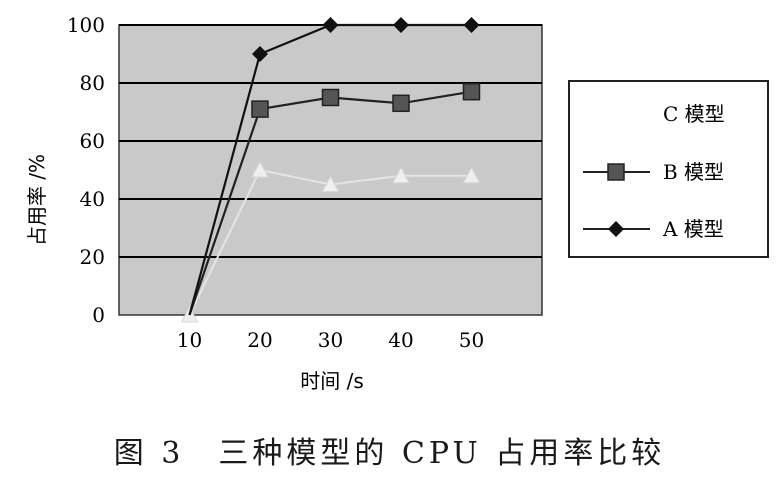  I want to click on legend-item: B 模型, so click(653, 172).